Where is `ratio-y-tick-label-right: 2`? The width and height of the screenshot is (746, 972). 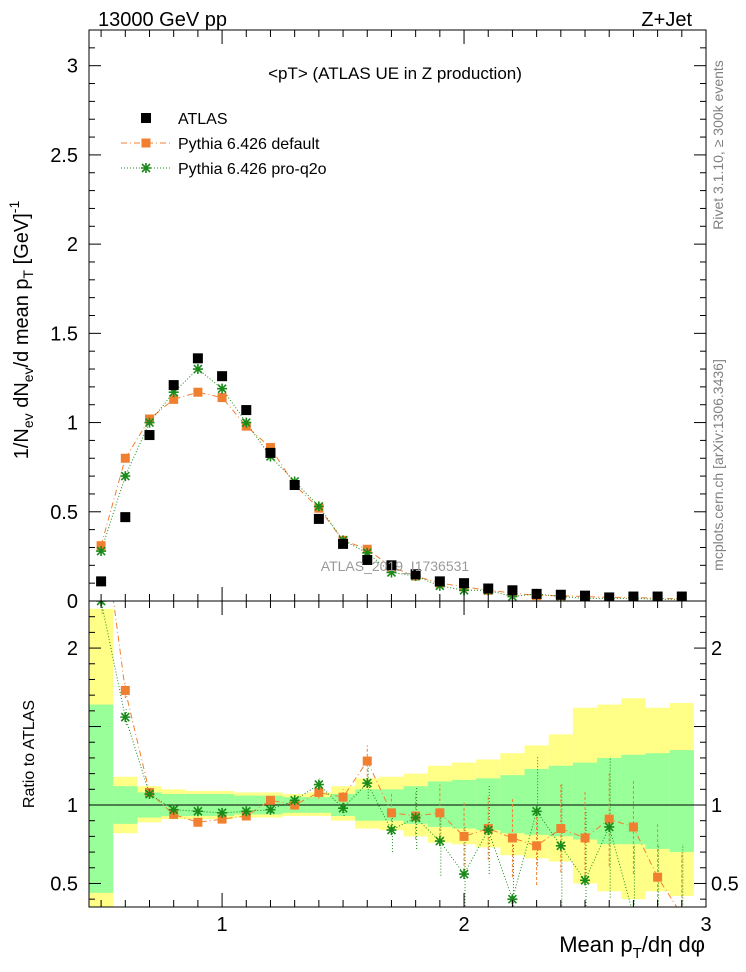
ratio-y-tick-label-right: 2 is located at coordinates (716, 649).